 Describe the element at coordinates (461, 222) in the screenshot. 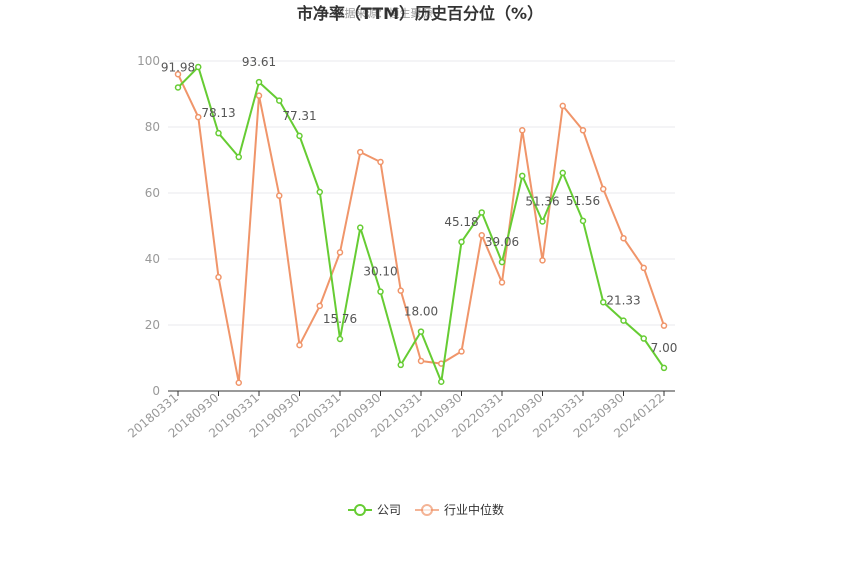

I see `data-label: 45.18` at that location.